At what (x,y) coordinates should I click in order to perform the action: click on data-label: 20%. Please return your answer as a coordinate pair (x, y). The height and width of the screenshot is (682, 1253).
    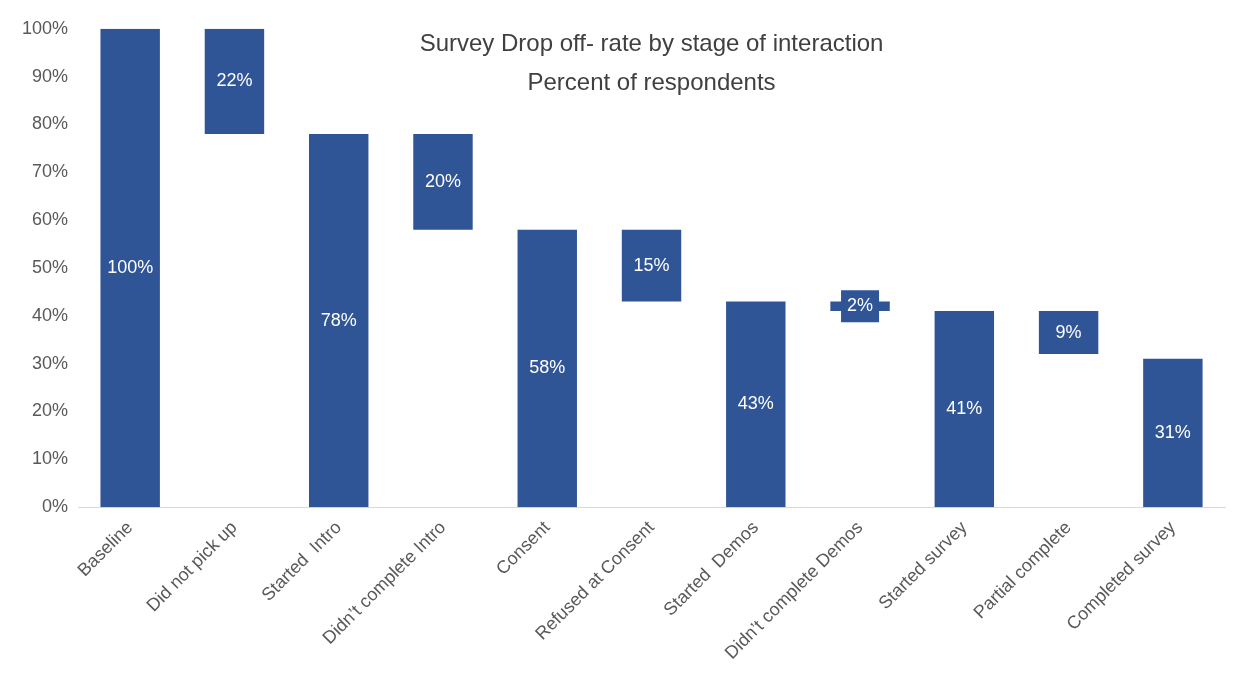
    Looking at the image, I should click on (442, 180).